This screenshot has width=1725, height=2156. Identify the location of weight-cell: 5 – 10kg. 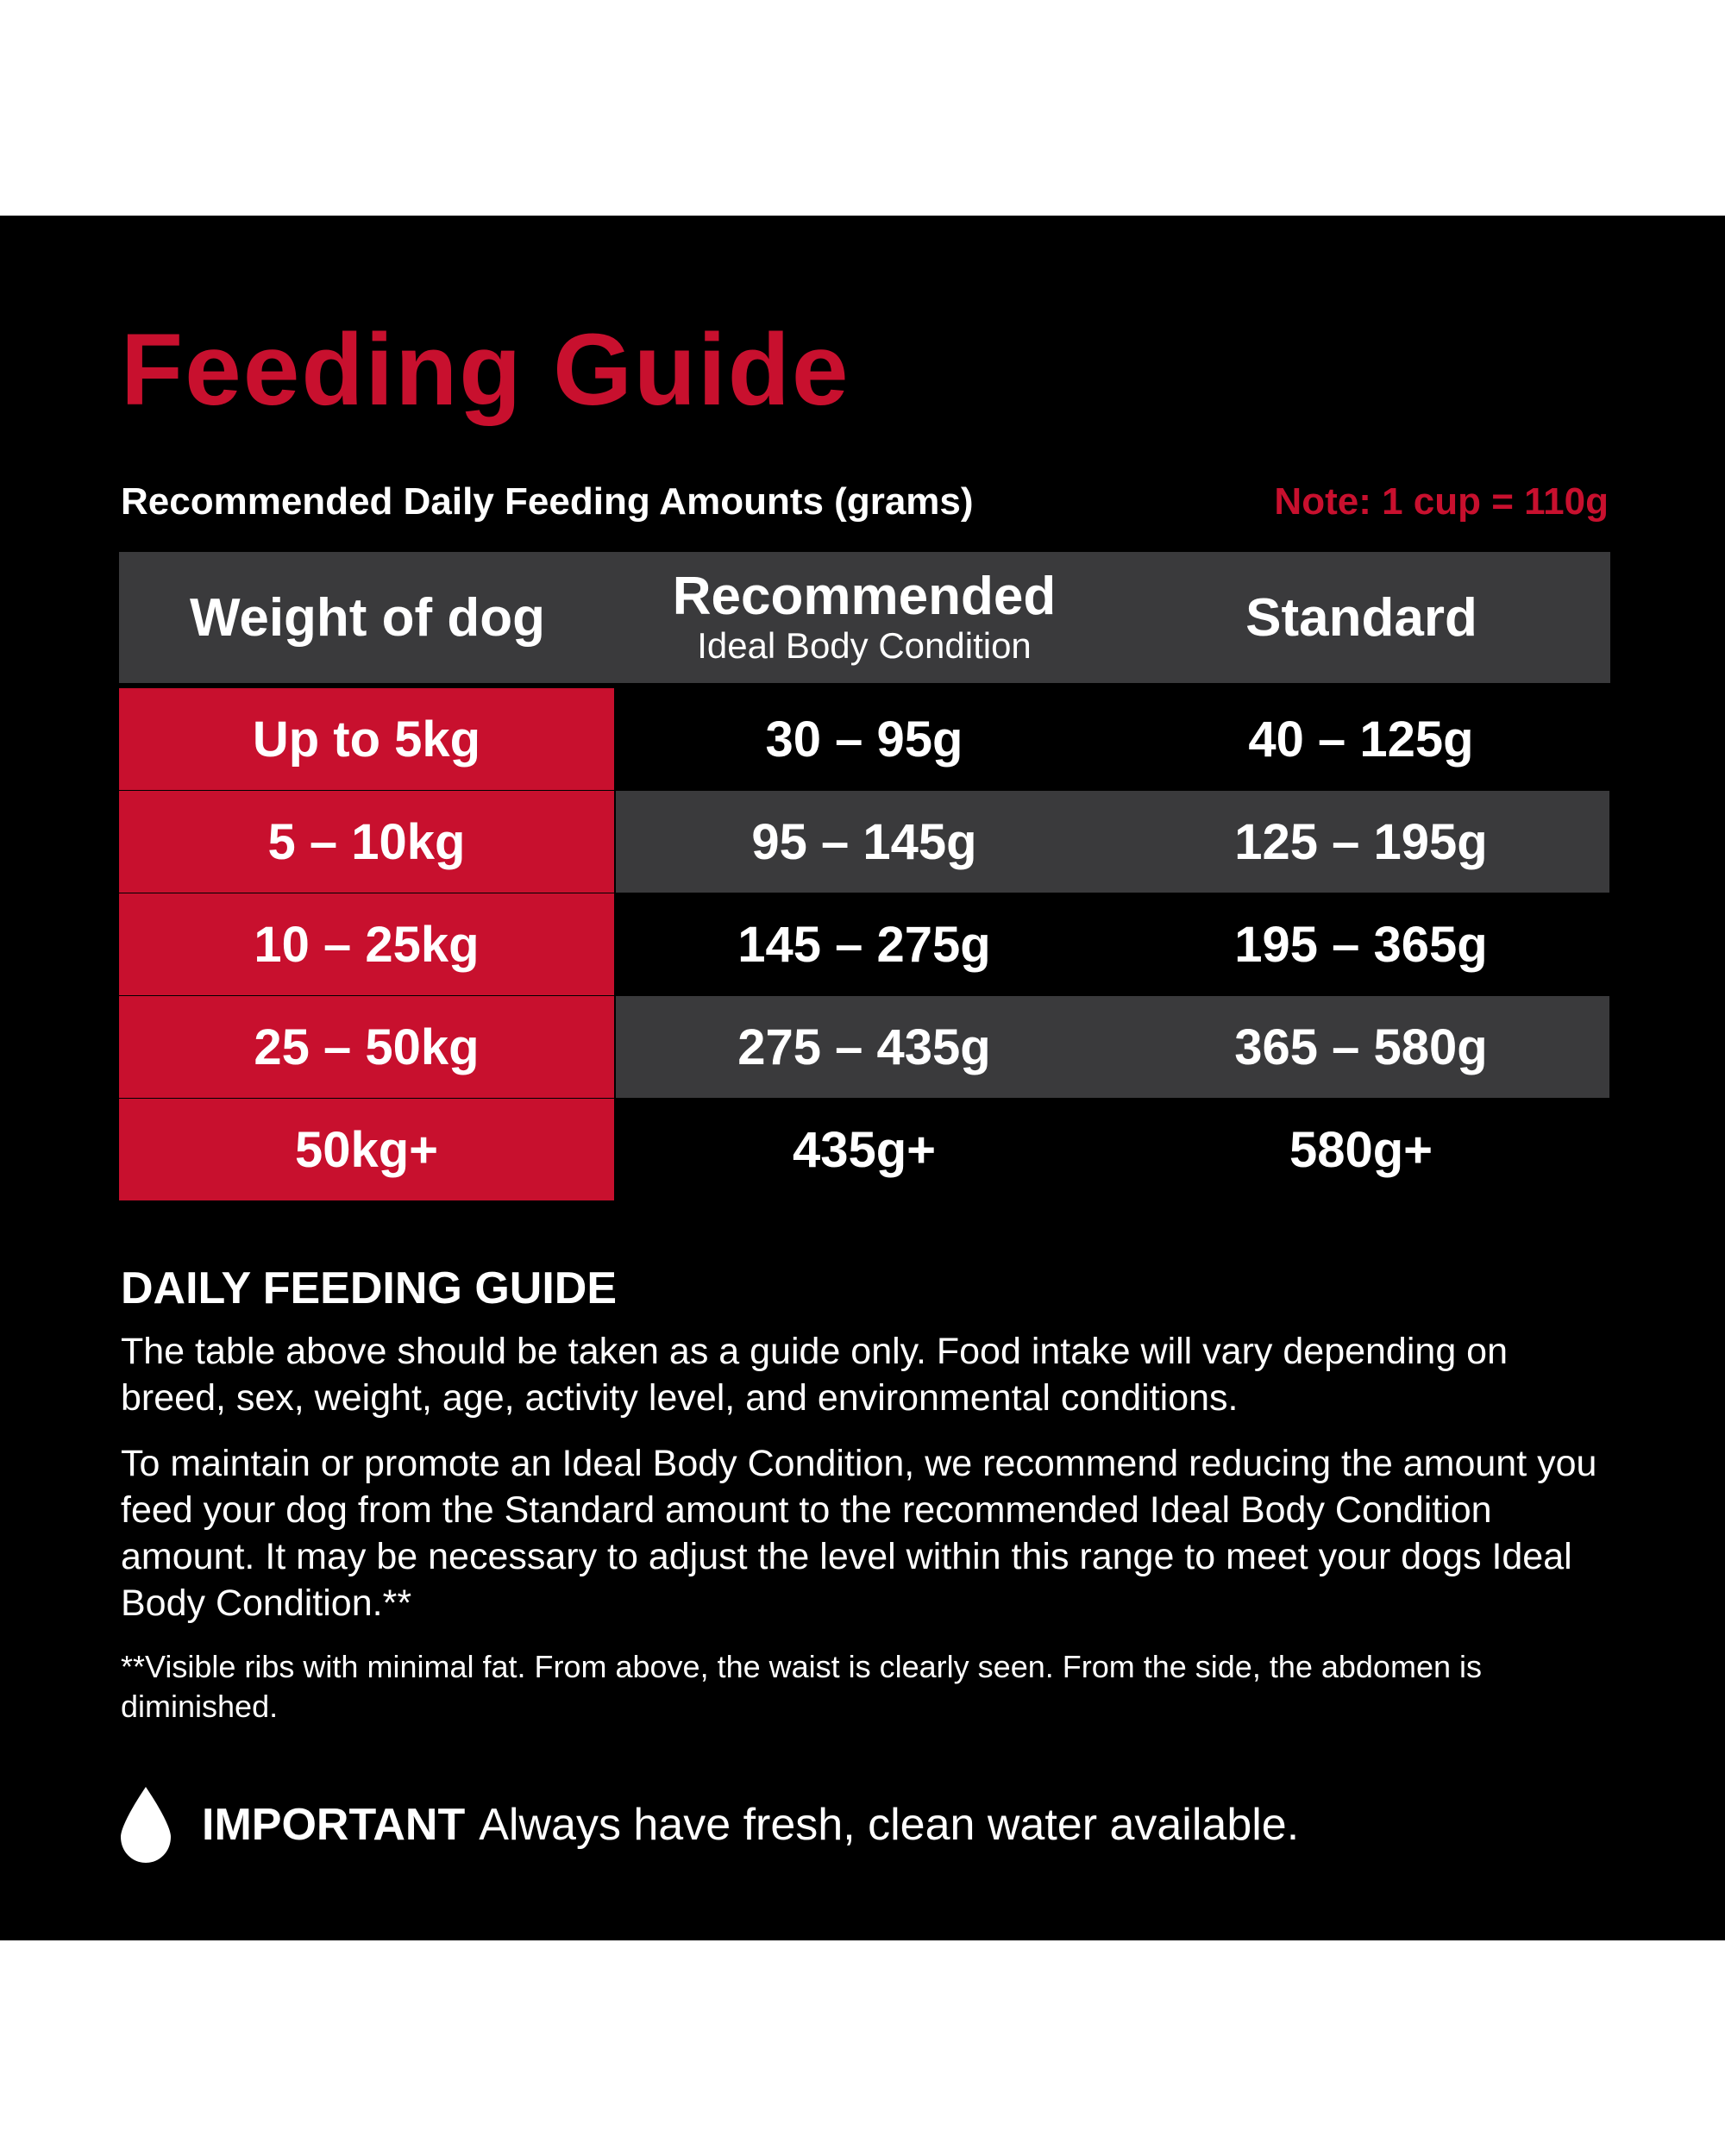
(366, 842).